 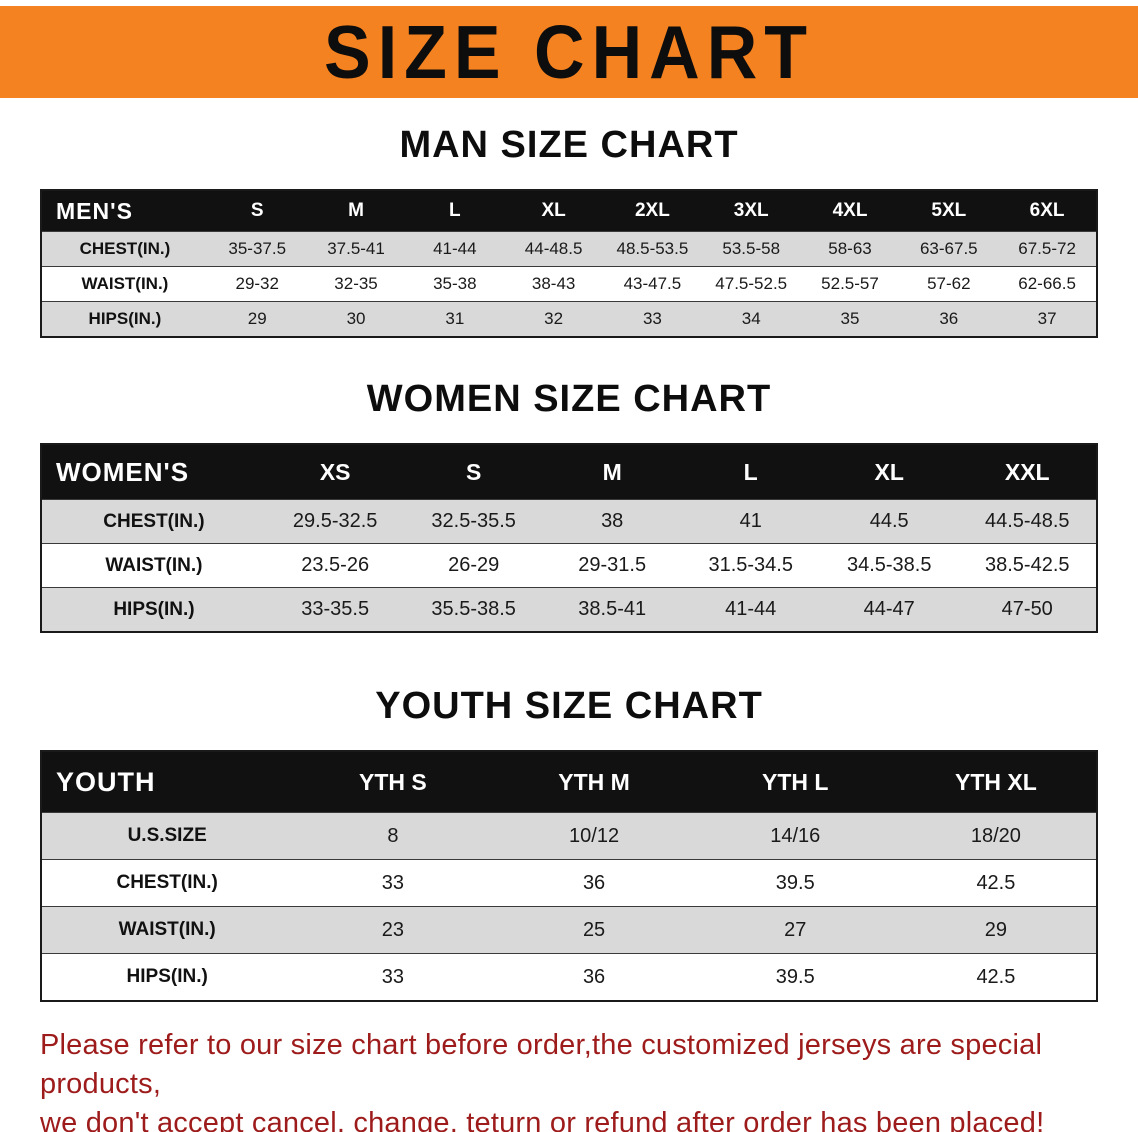 I want to click on value-cell: 23.5-26, so click(x=335, y=565).